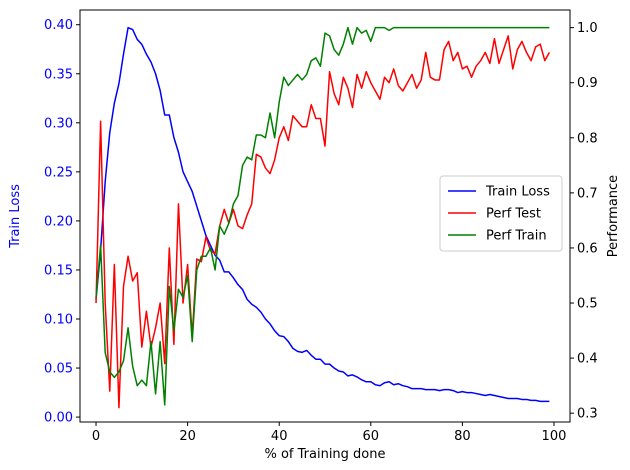 The width and height of the screenshot is (630, 470). What do you see at coordinates (613, 216) in the screenshot?
I see `y-axis-right-title: Performance` at bounding box center [613, 216].